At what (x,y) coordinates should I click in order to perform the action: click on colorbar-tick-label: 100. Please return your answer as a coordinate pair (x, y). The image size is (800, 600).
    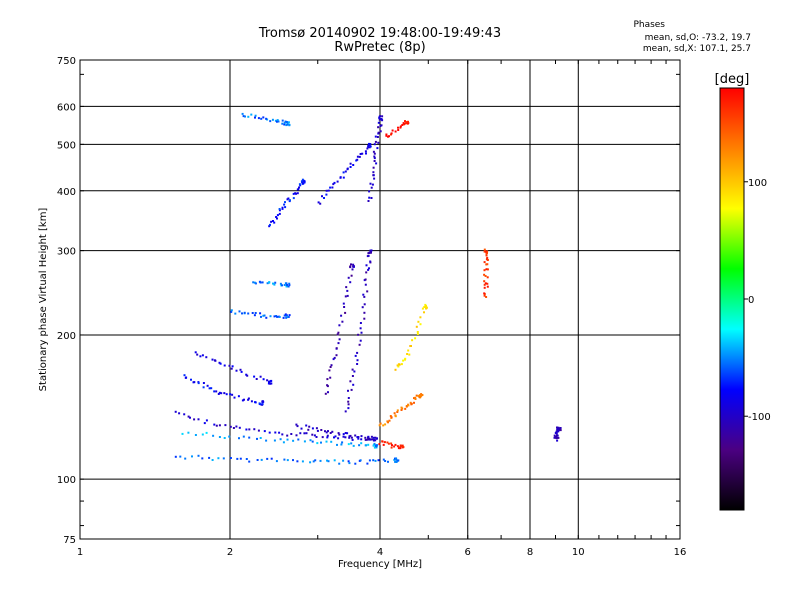
    Looking at the image, I should click on (757, 183).